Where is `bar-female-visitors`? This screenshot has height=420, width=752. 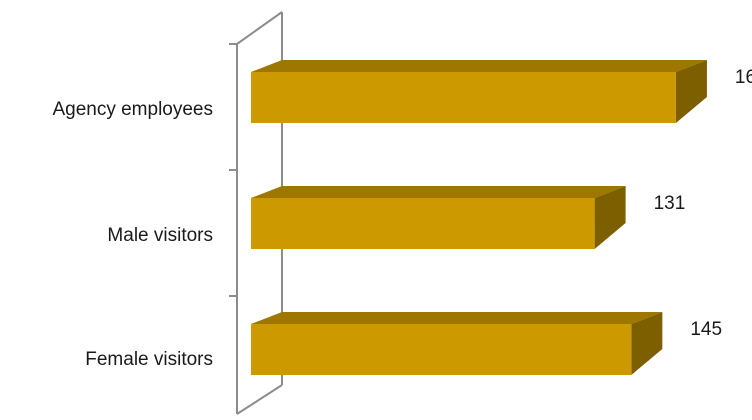 bar-female-visitors is located at coordinates (456, 343).